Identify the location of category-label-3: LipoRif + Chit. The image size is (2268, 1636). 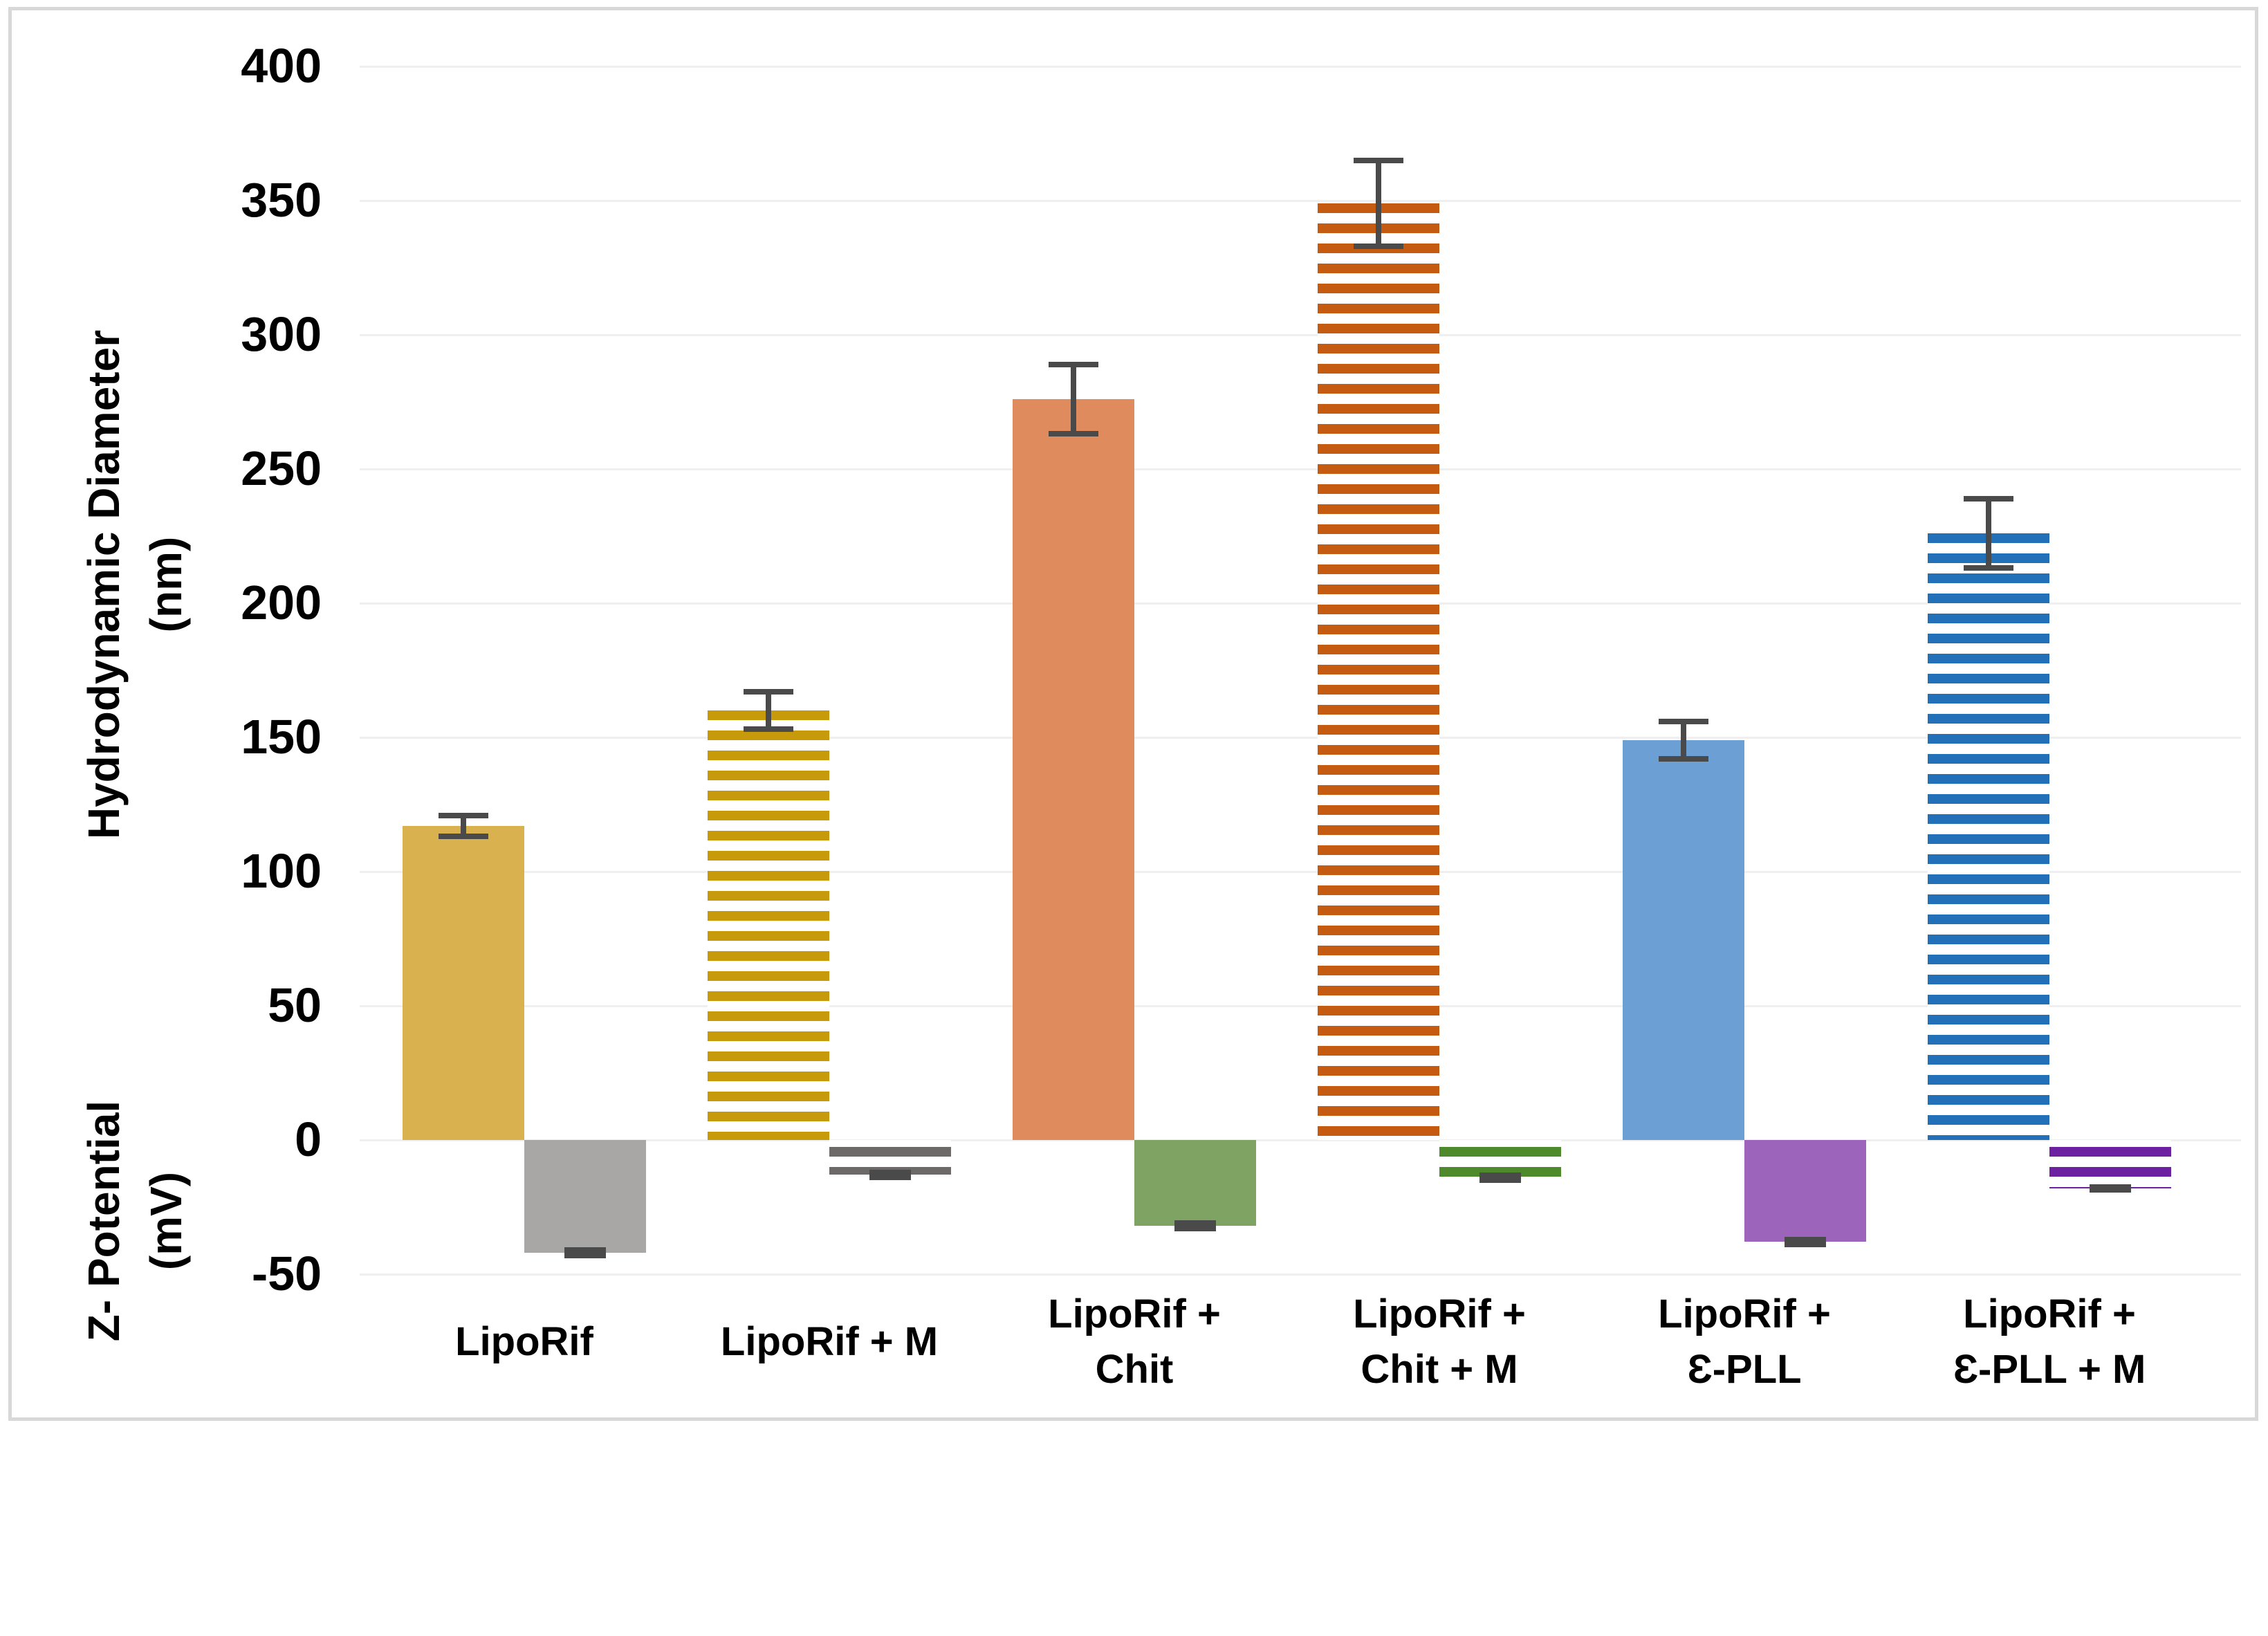
(1134, 1342).